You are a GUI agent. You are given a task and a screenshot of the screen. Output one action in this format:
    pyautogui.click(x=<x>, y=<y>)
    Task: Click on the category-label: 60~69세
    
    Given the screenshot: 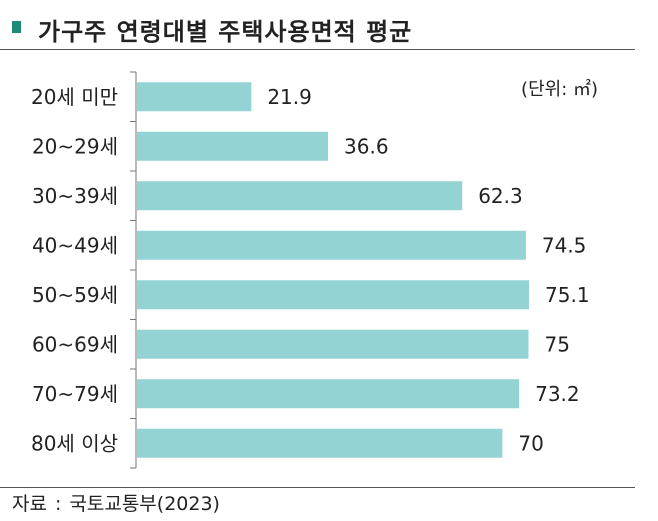 What is the action you would take?
    pyautogui.click(x=75, y=344)
    